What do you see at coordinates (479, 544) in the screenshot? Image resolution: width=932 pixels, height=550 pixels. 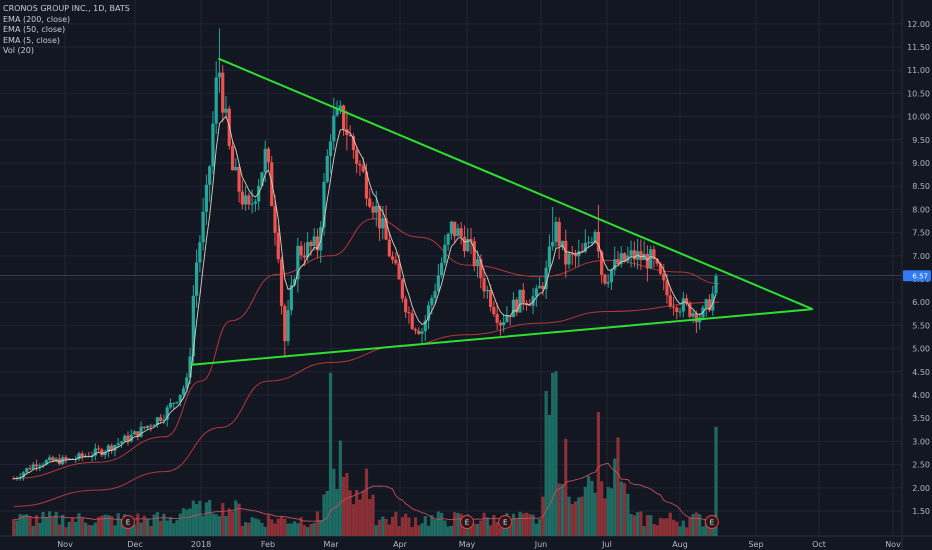 I see `time-axis: Nov Dec 2018 Feb Mar Apr May Jun Jul Aug Sep Oct Nov` at bounding box center [479, 544].